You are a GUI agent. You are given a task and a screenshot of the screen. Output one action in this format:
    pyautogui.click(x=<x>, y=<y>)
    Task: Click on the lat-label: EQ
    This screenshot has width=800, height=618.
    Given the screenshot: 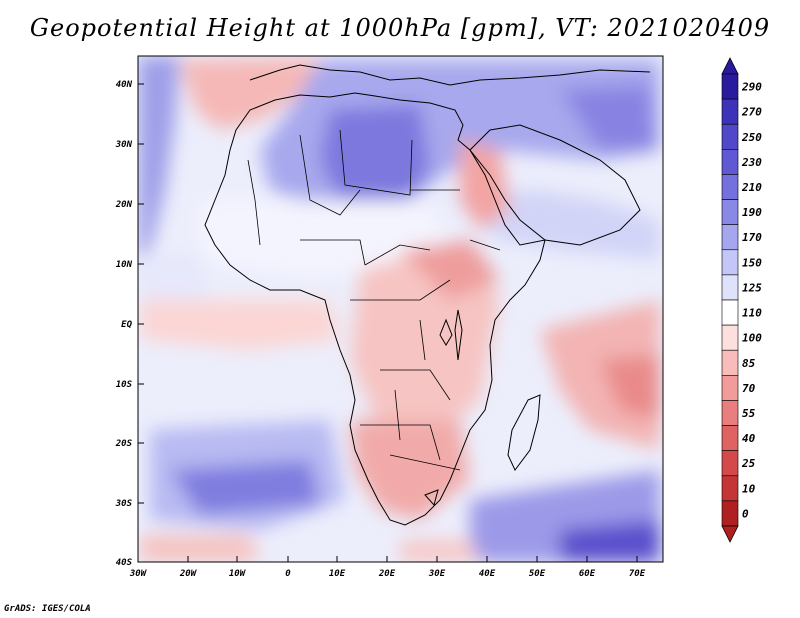 What is the action you would take?
    pyautogui.click(x=126, y=325)
    